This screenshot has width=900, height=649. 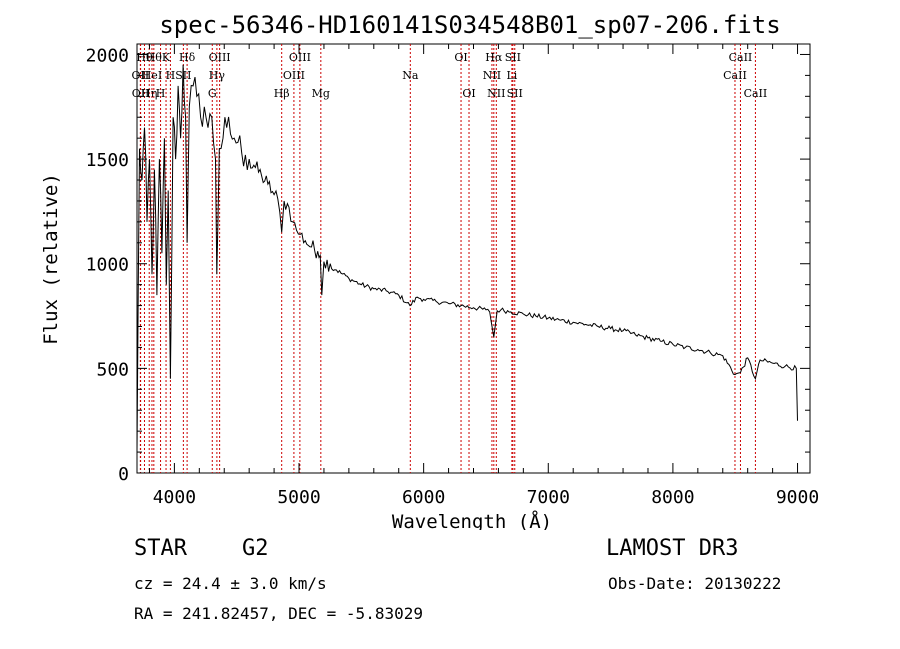 What do you see at coordinates (149, 93) in the screenshot?
I see `line-marker-label: Hη` at bounding box center [149, 93].